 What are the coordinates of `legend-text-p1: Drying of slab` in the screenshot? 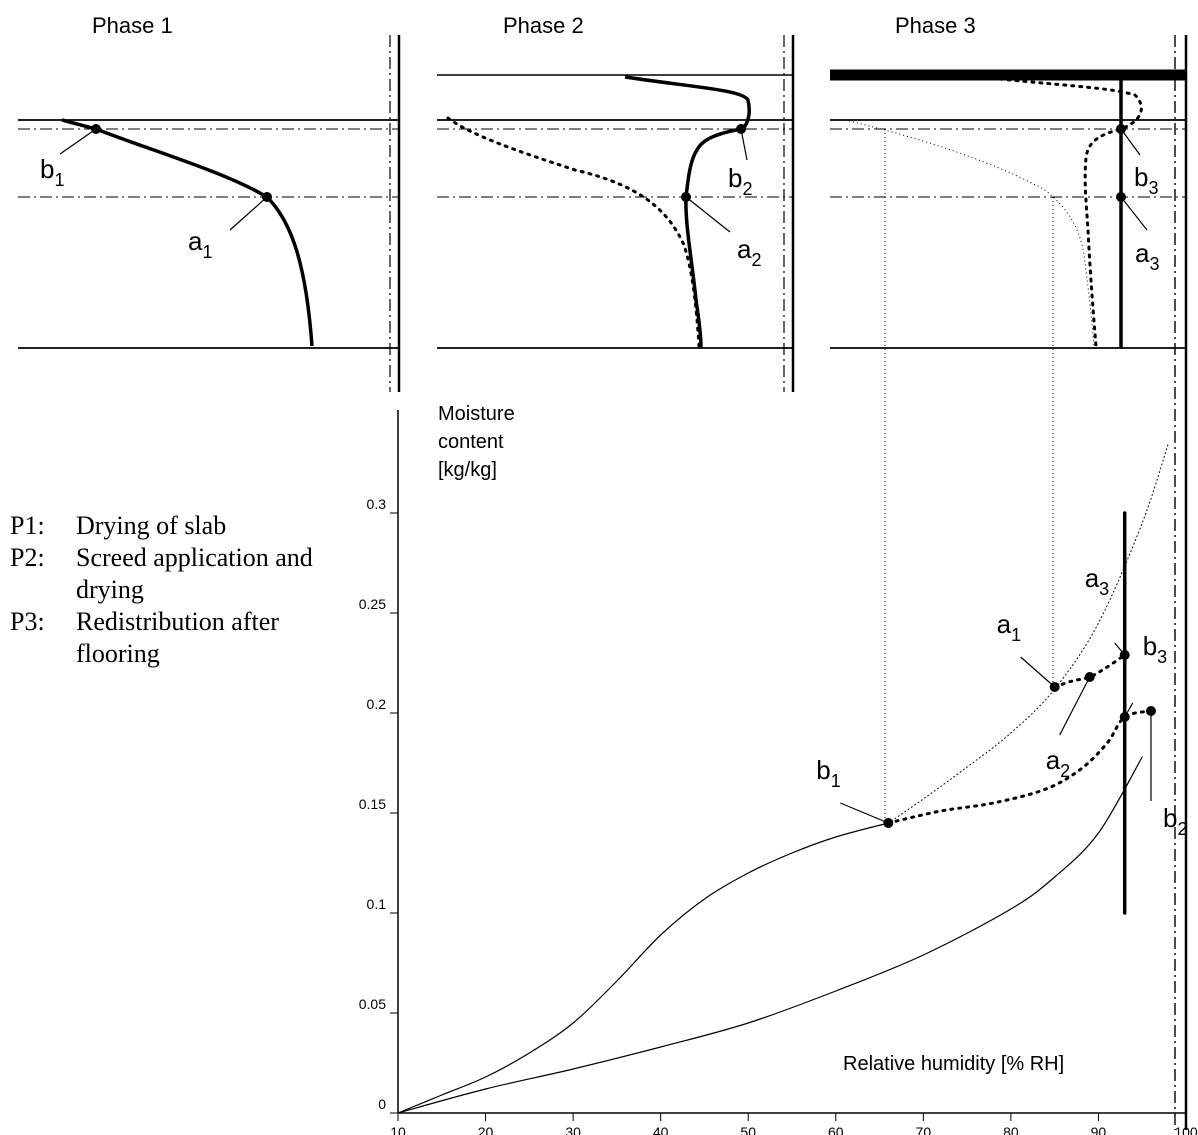 It's located at (151, 525).